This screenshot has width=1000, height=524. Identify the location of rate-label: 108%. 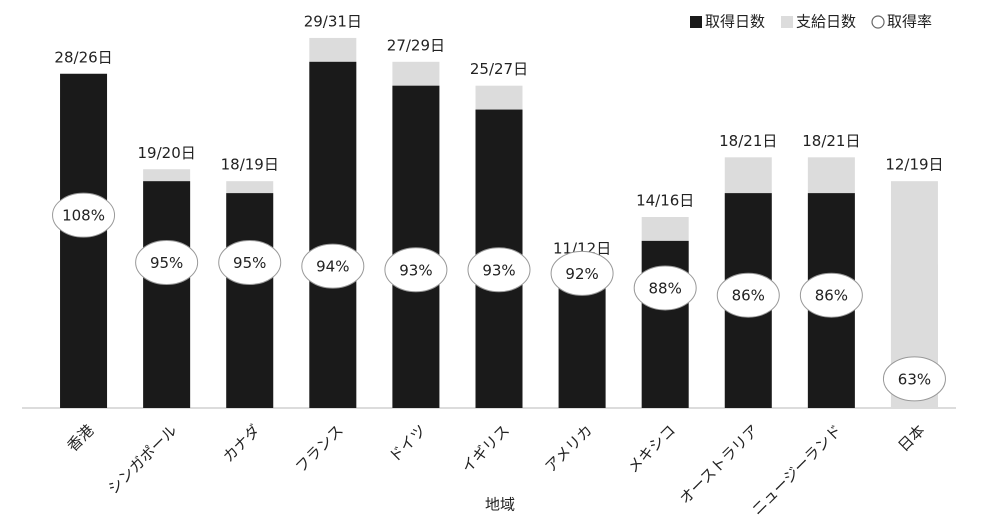
(83, 216).